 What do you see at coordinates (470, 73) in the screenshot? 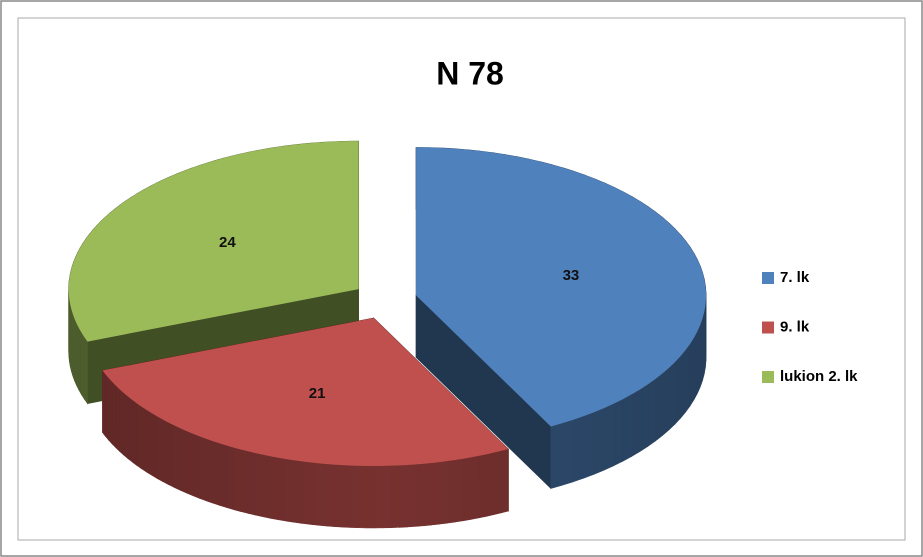
I see `chart-title: N 78` at bounding box center [470, 73].